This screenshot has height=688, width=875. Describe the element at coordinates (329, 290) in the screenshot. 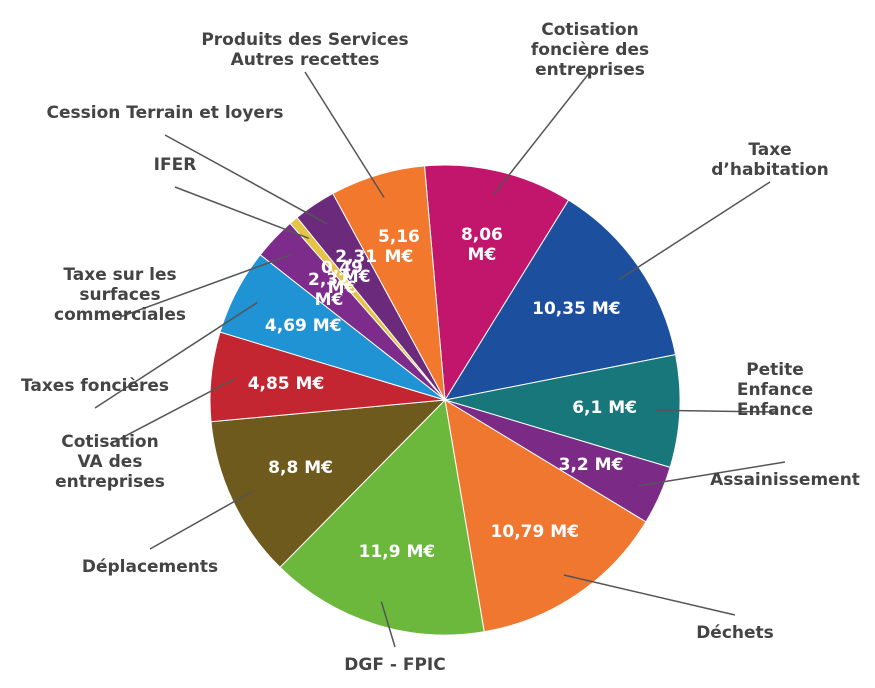

I see `value-label: 2,32 M€` at that location.